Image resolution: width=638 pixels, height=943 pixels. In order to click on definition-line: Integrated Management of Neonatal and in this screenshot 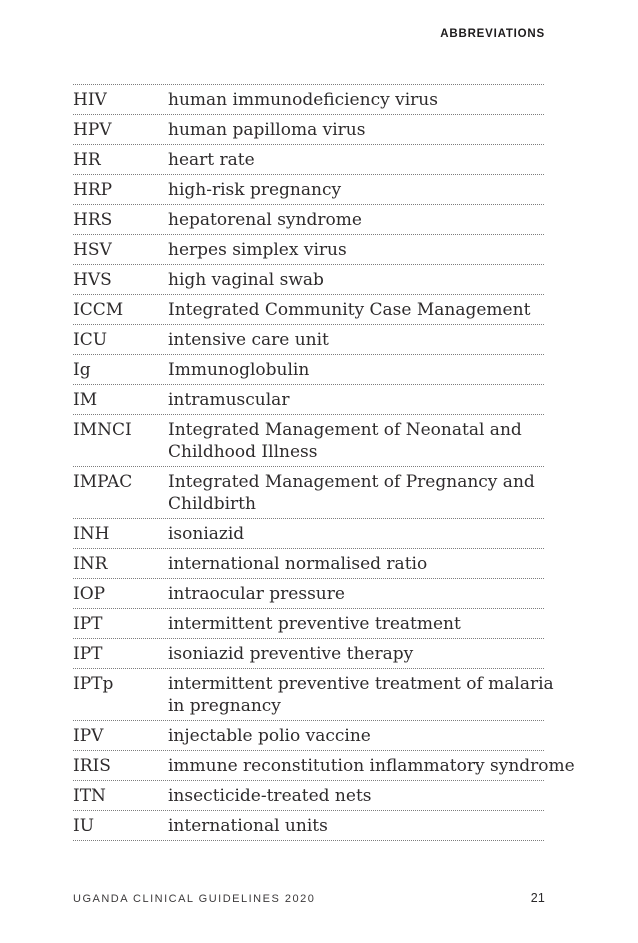, I will do `click(345, 429)`.